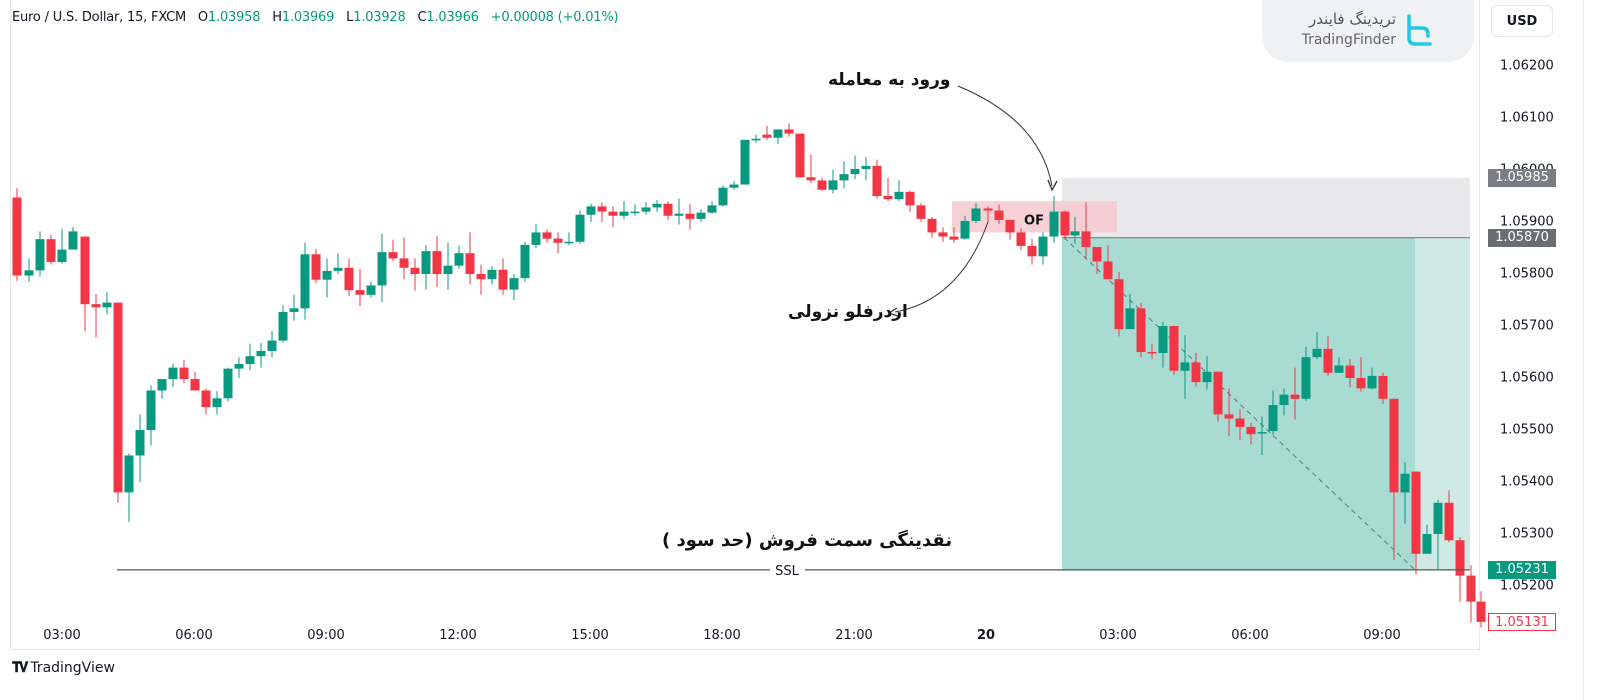 The image size is (1600, 700). I want to click on close-value: 1.03966, so click(452, 17).